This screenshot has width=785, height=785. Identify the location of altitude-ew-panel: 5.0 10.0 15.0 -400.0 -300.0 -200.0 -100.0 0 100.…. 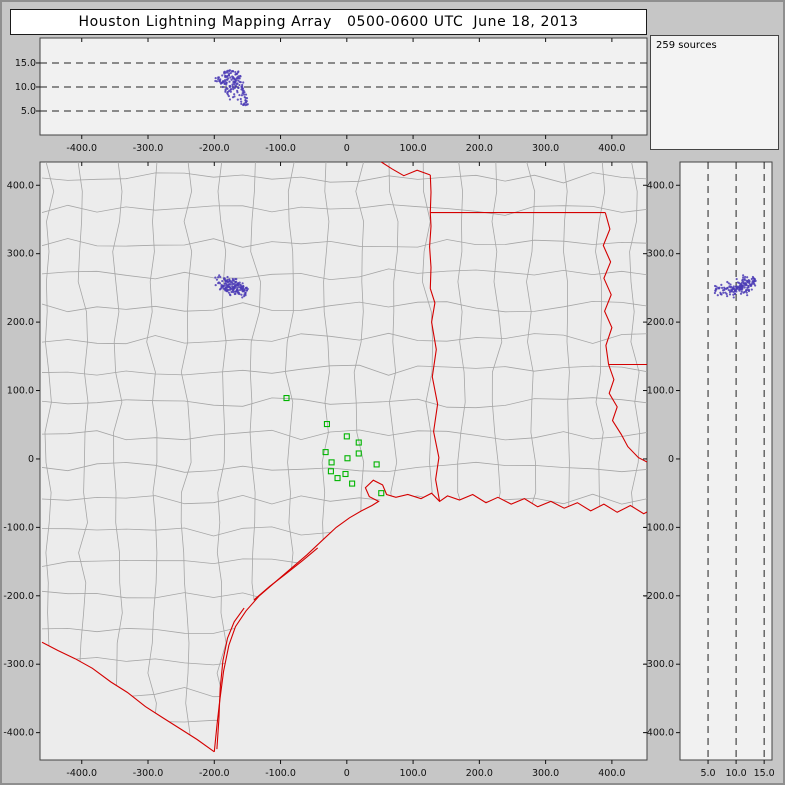
(331, 95).